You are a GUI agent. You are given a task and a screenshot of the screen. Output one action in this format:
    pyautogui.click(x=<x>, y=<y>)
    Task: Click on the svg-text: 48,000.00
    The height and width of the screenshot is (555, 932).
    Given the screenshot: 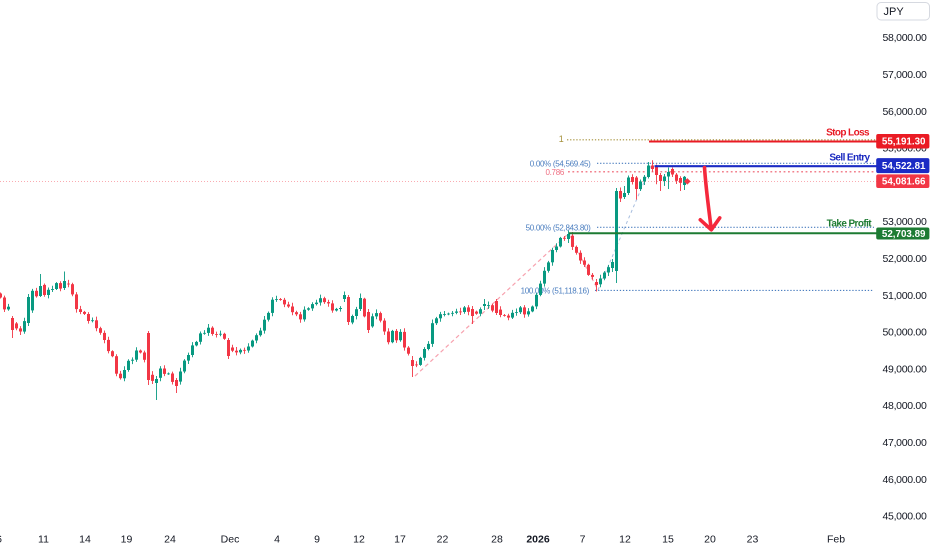 What is the action you would take?
    pyautogui.click(x=904, y=406)
    